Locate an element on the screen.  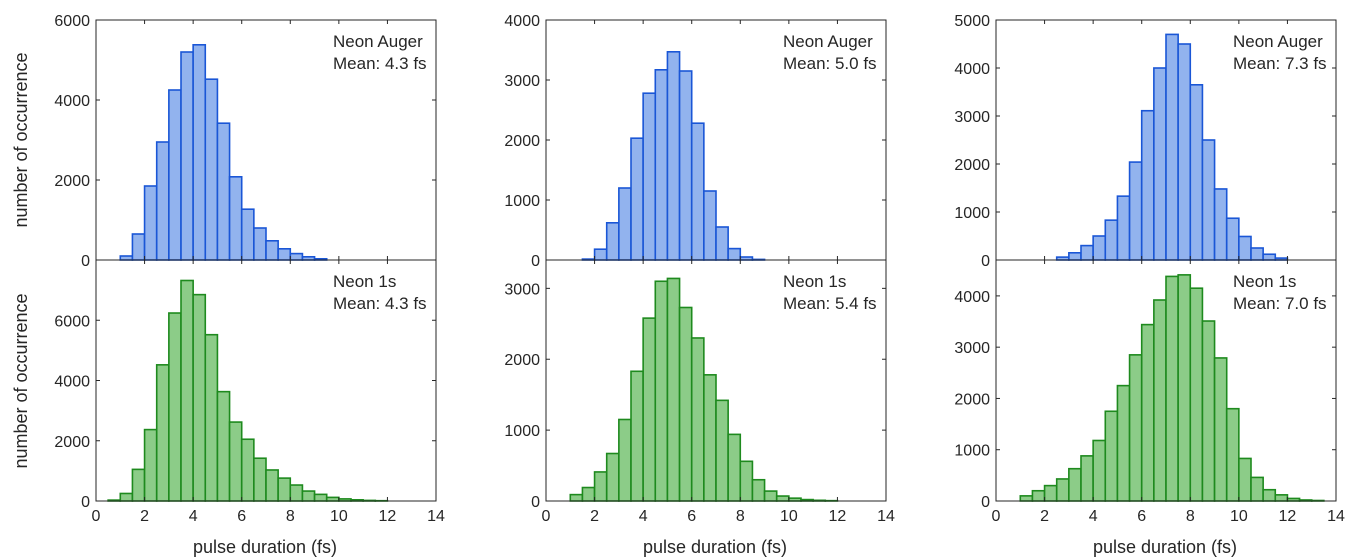
axes-frame is located at coordinates (716, 380).